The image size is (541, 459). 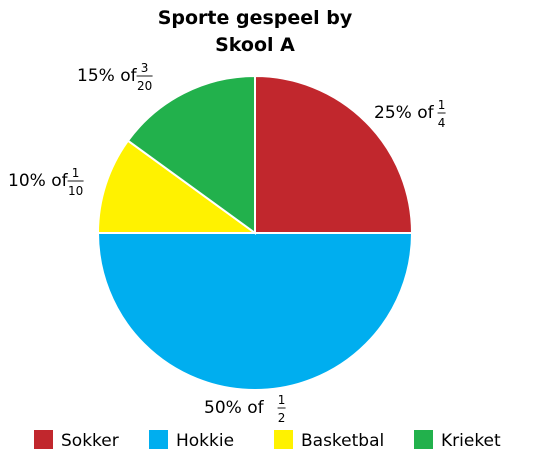 I want to click on fraction-numerator: 3, so click(x=145, y=68).